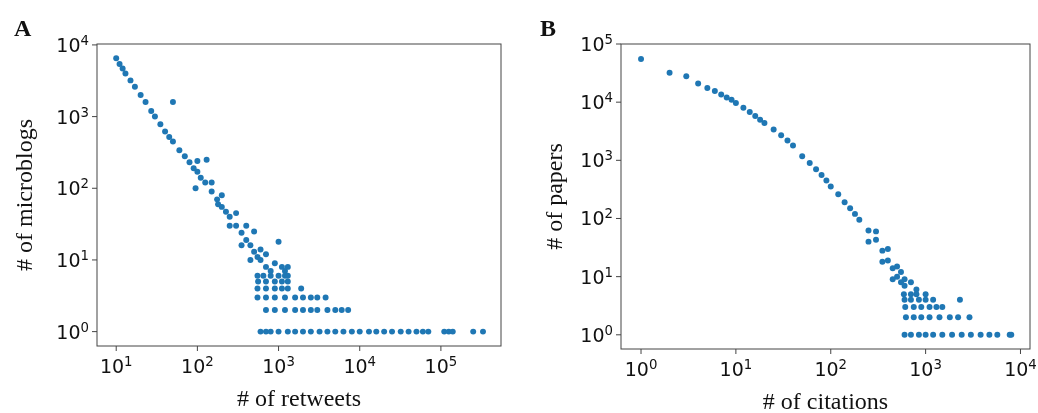  Describe the element at coordinates (299, 398) in the screenshot. I see `x-axis-title: # of retweets` at that location.